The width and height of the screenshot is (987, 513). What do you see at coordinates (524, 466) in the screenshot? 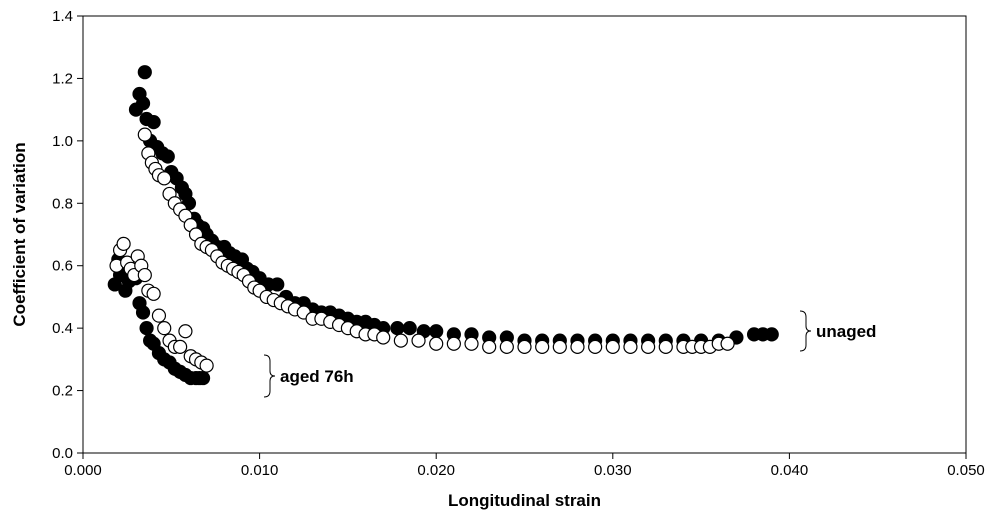
I see `x-axis: 0.000 0.010 0.020 0.030 0.040 0.050` at bounding box center [524, 466].